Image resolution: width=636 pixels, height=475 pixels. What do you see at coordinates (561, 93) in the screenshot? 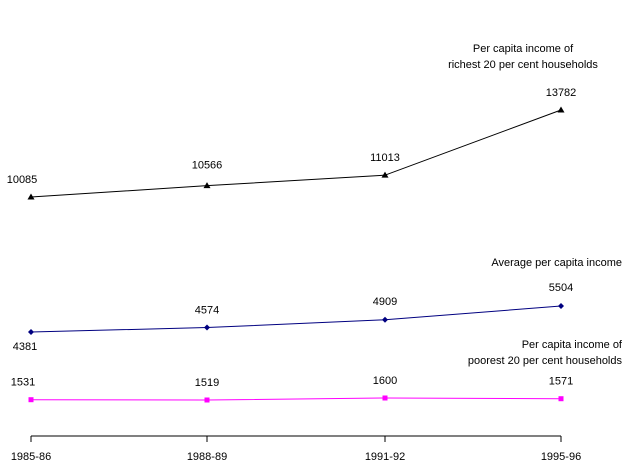
I see `data-label: 13782` at bounding box center [561, 93].